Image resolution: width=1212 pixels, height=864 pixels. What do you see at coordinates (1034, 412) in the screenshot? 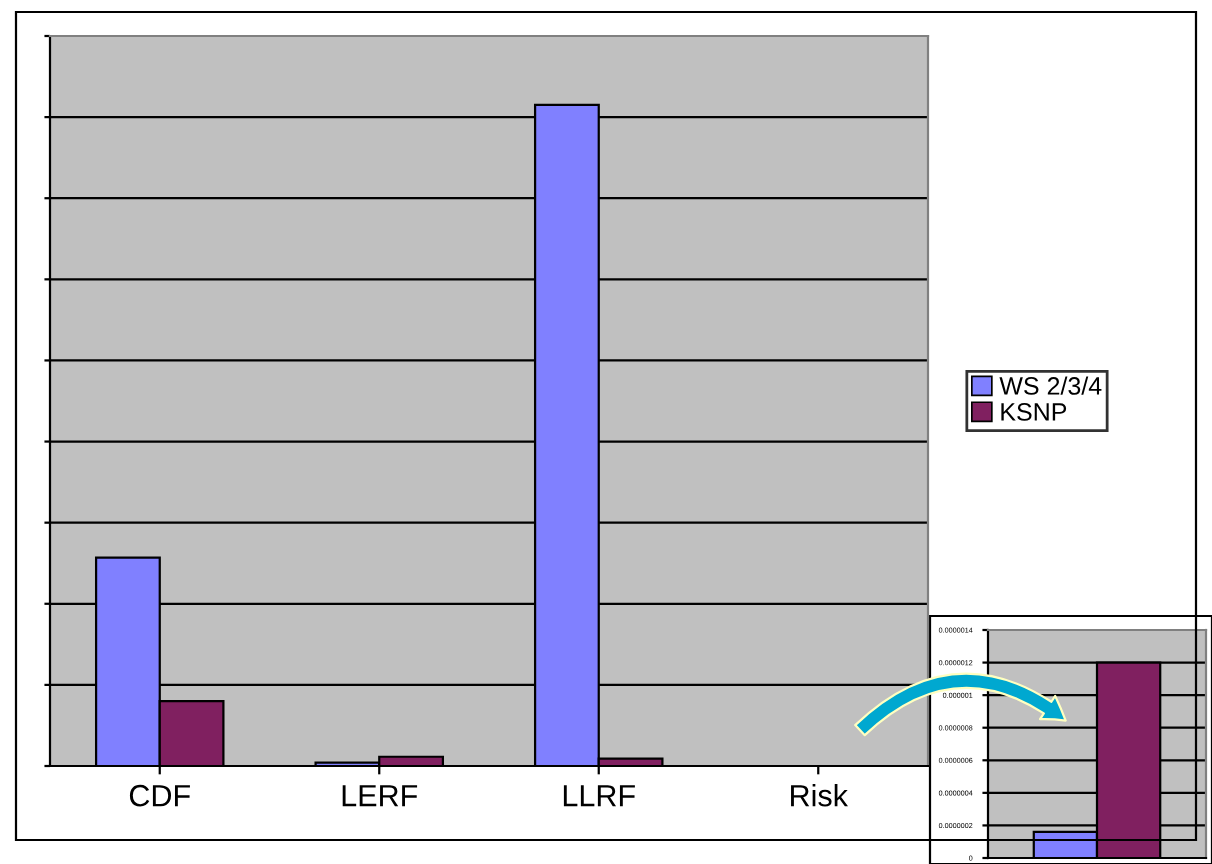
I see `legend-label: KSNP` at bounding box center [1034, 412].